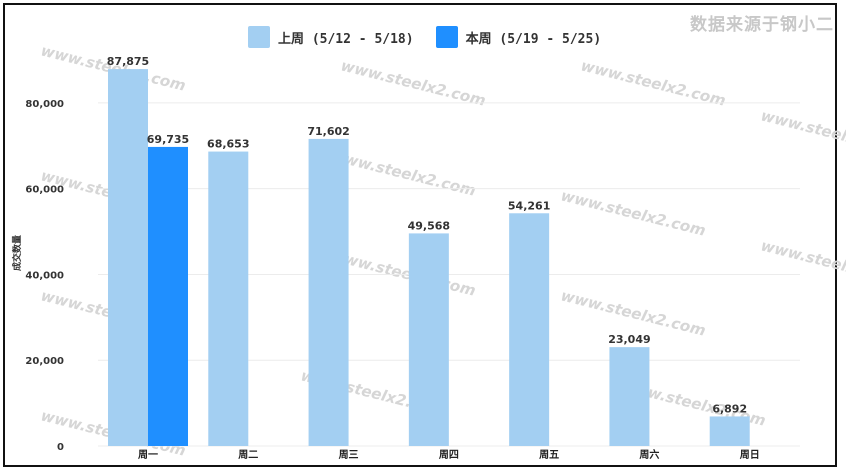  Describe the element at coordinates (228, 144) in the screenshot. I see `data-label: 68,653` at that location.